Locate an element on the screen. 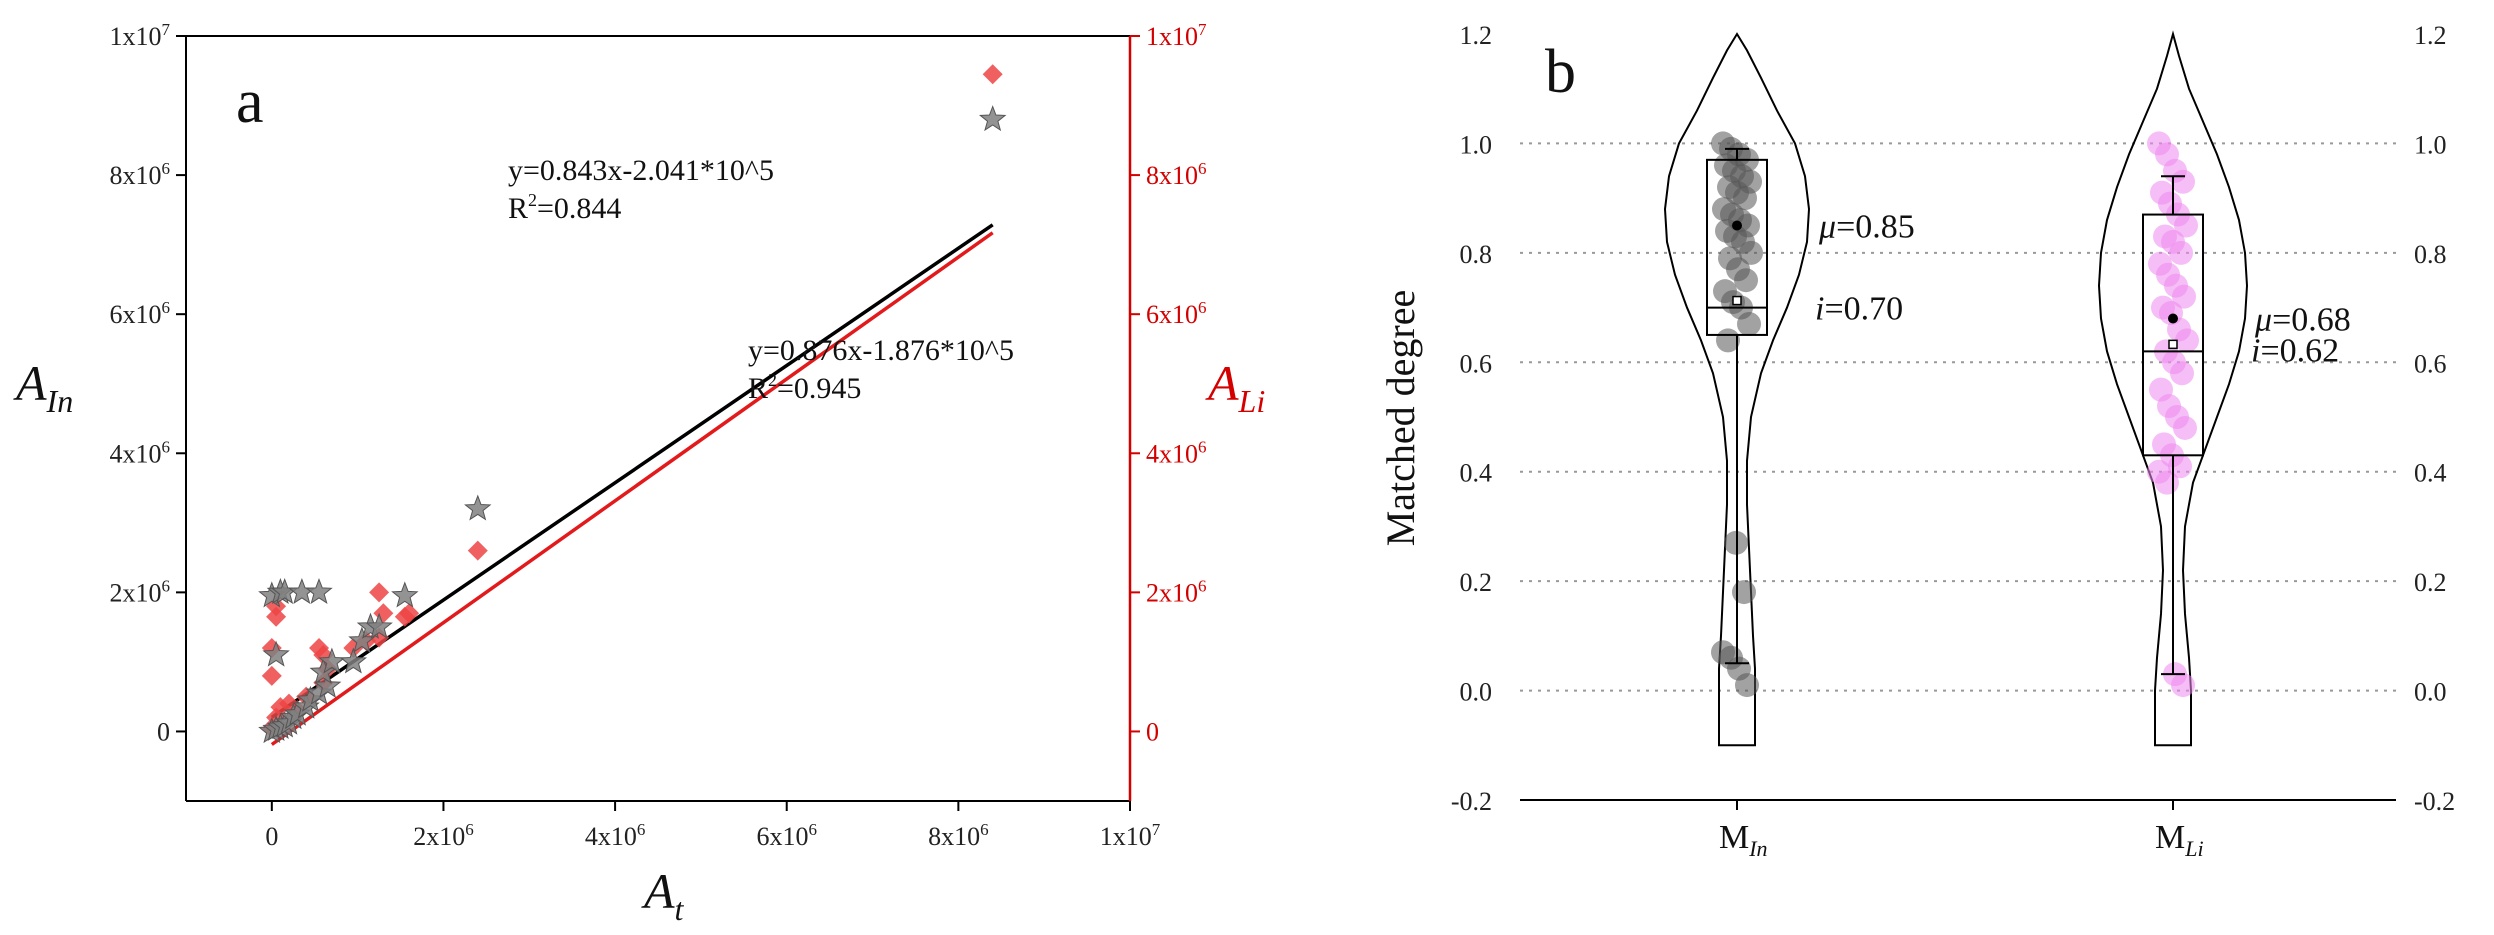 This screenshot has width=2494, height=935. category-sub: In is located at coordinates (1757, 848).